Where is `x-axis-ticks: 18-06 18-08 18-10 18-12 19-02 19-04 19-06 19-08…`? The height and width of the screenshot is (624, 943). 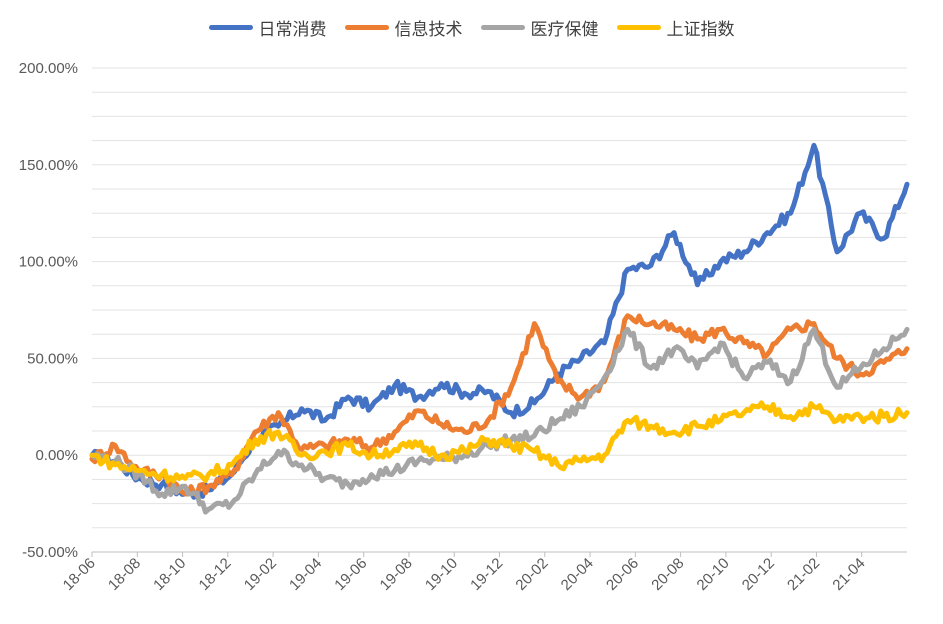 x-axis-ticks: 18-06 18-08 18-10 18-12 19-02 19-04 19-06 19-08… is located at coordinates (464, 573).